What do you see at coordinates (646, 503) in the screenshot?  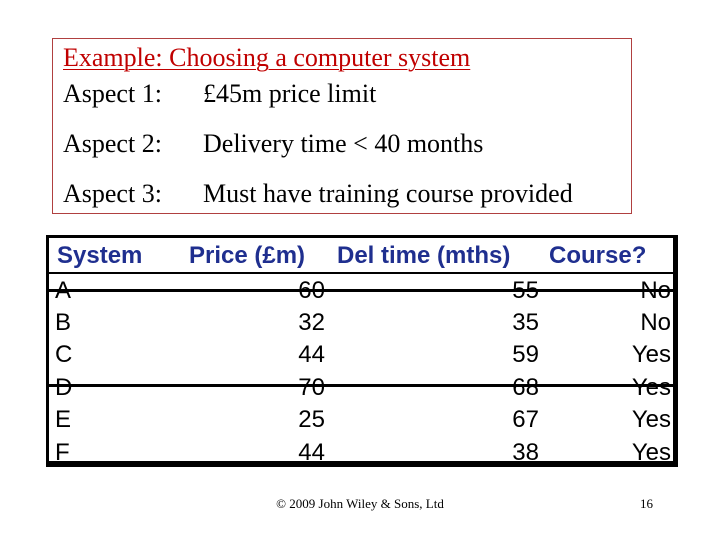 I see `page-number: 16` at bounding box center [646, 503].